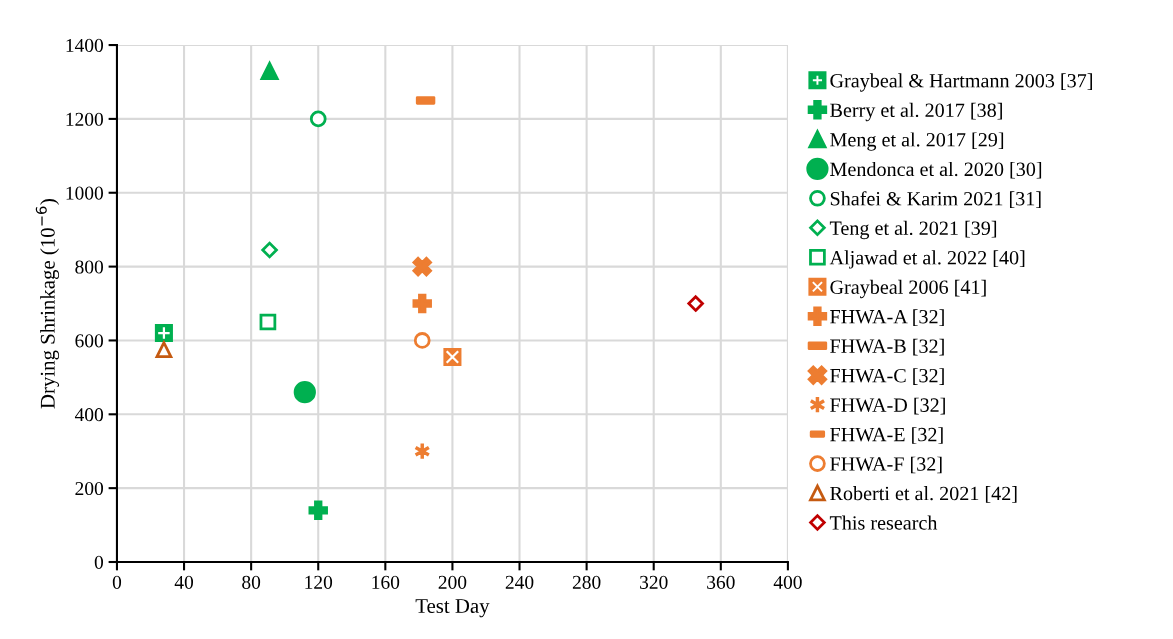 The image size is (1173, 639). Describe the element at coordinates (908, 289) in the screenshot. I see `legend-label: Graybeal 2006 [41]` at that location.